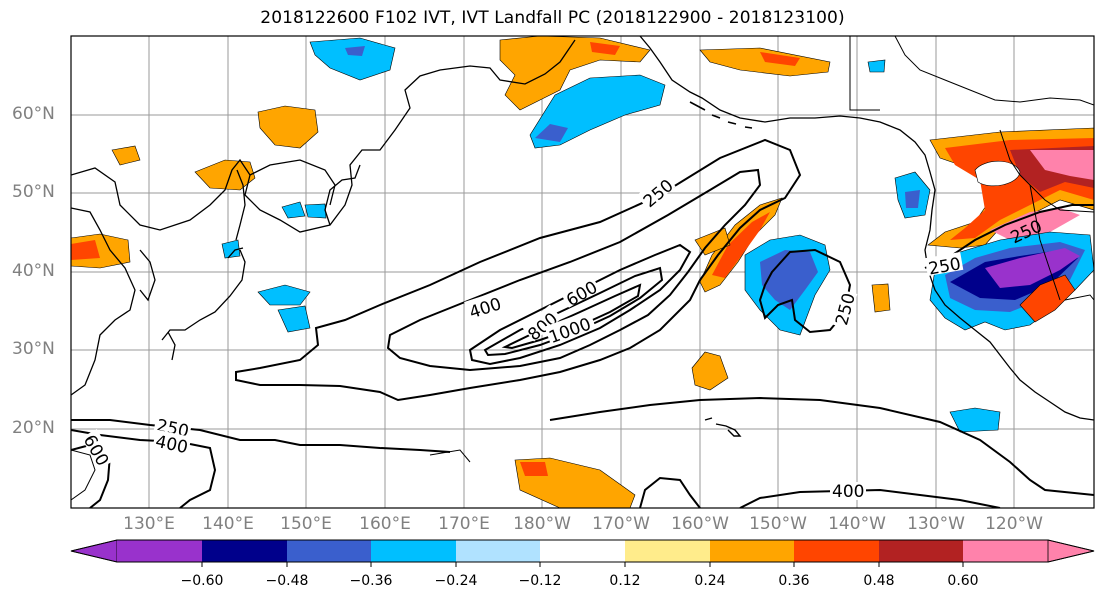 The image size is (1105, 601). What do you see at coordinates (94, 551) in the screenshot?
I see `colorbar-extend-low` at bounding box center [94, 551].